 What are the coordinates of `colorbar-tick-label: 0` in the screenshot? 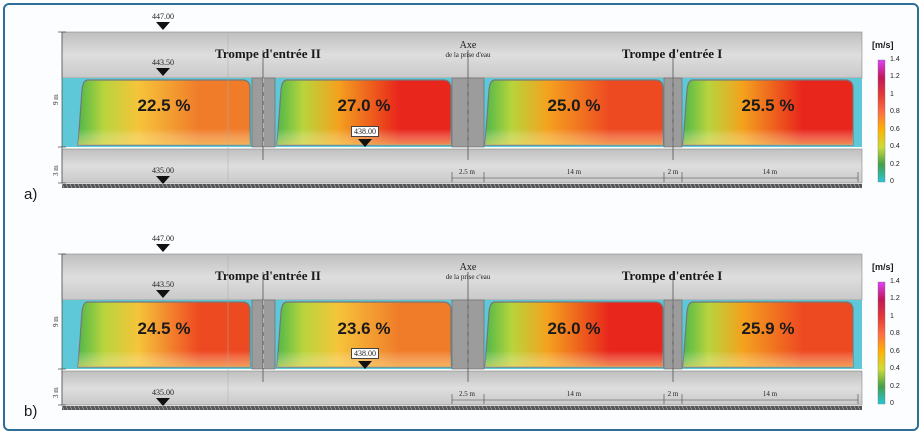 It's located at (892, 403).